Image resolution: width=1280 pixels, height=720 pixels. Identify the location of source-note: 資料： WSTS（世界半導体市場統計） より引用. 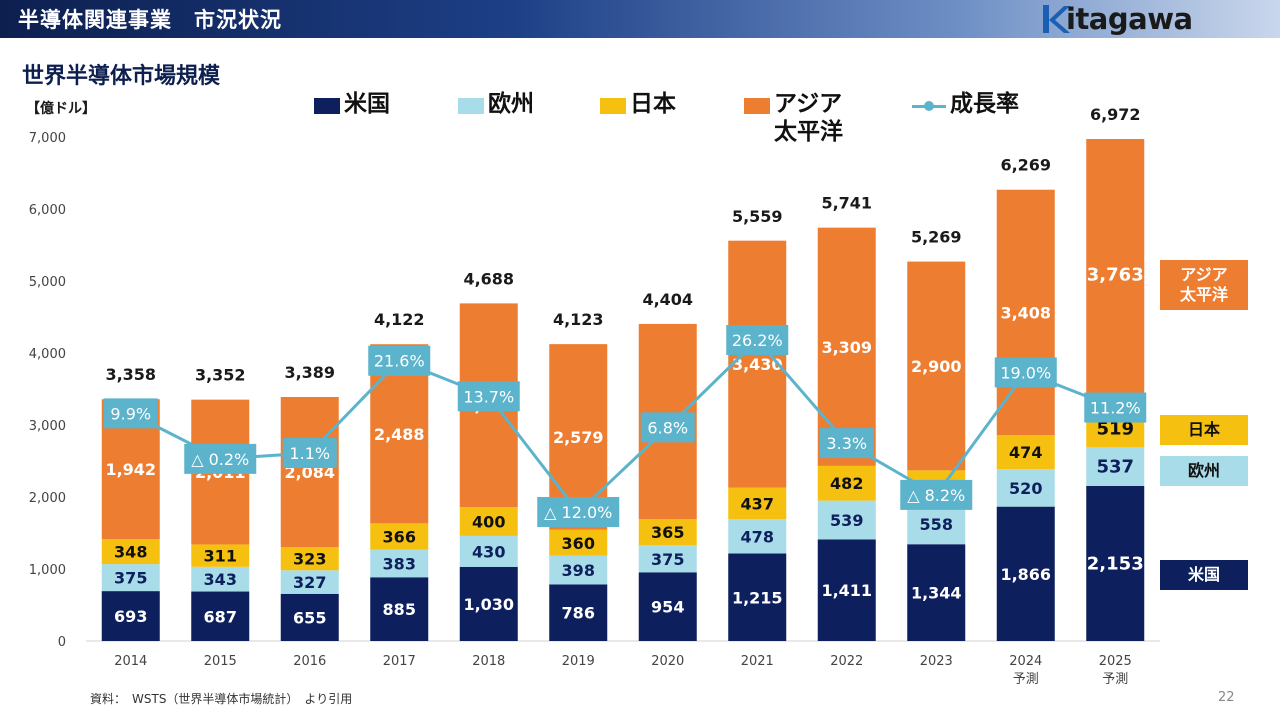
(221, 699).